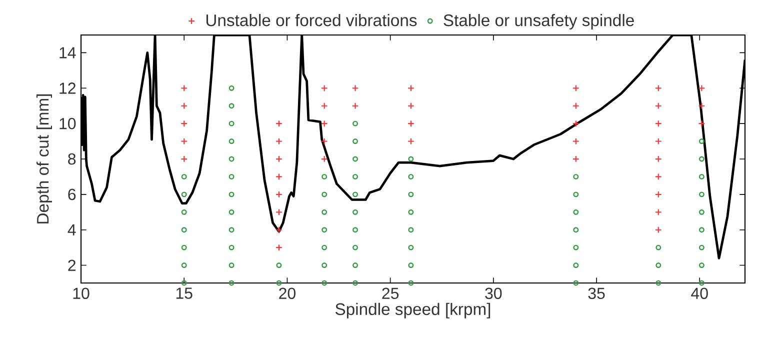  I want to click on y-tick-label: 2, so click(72, 265).